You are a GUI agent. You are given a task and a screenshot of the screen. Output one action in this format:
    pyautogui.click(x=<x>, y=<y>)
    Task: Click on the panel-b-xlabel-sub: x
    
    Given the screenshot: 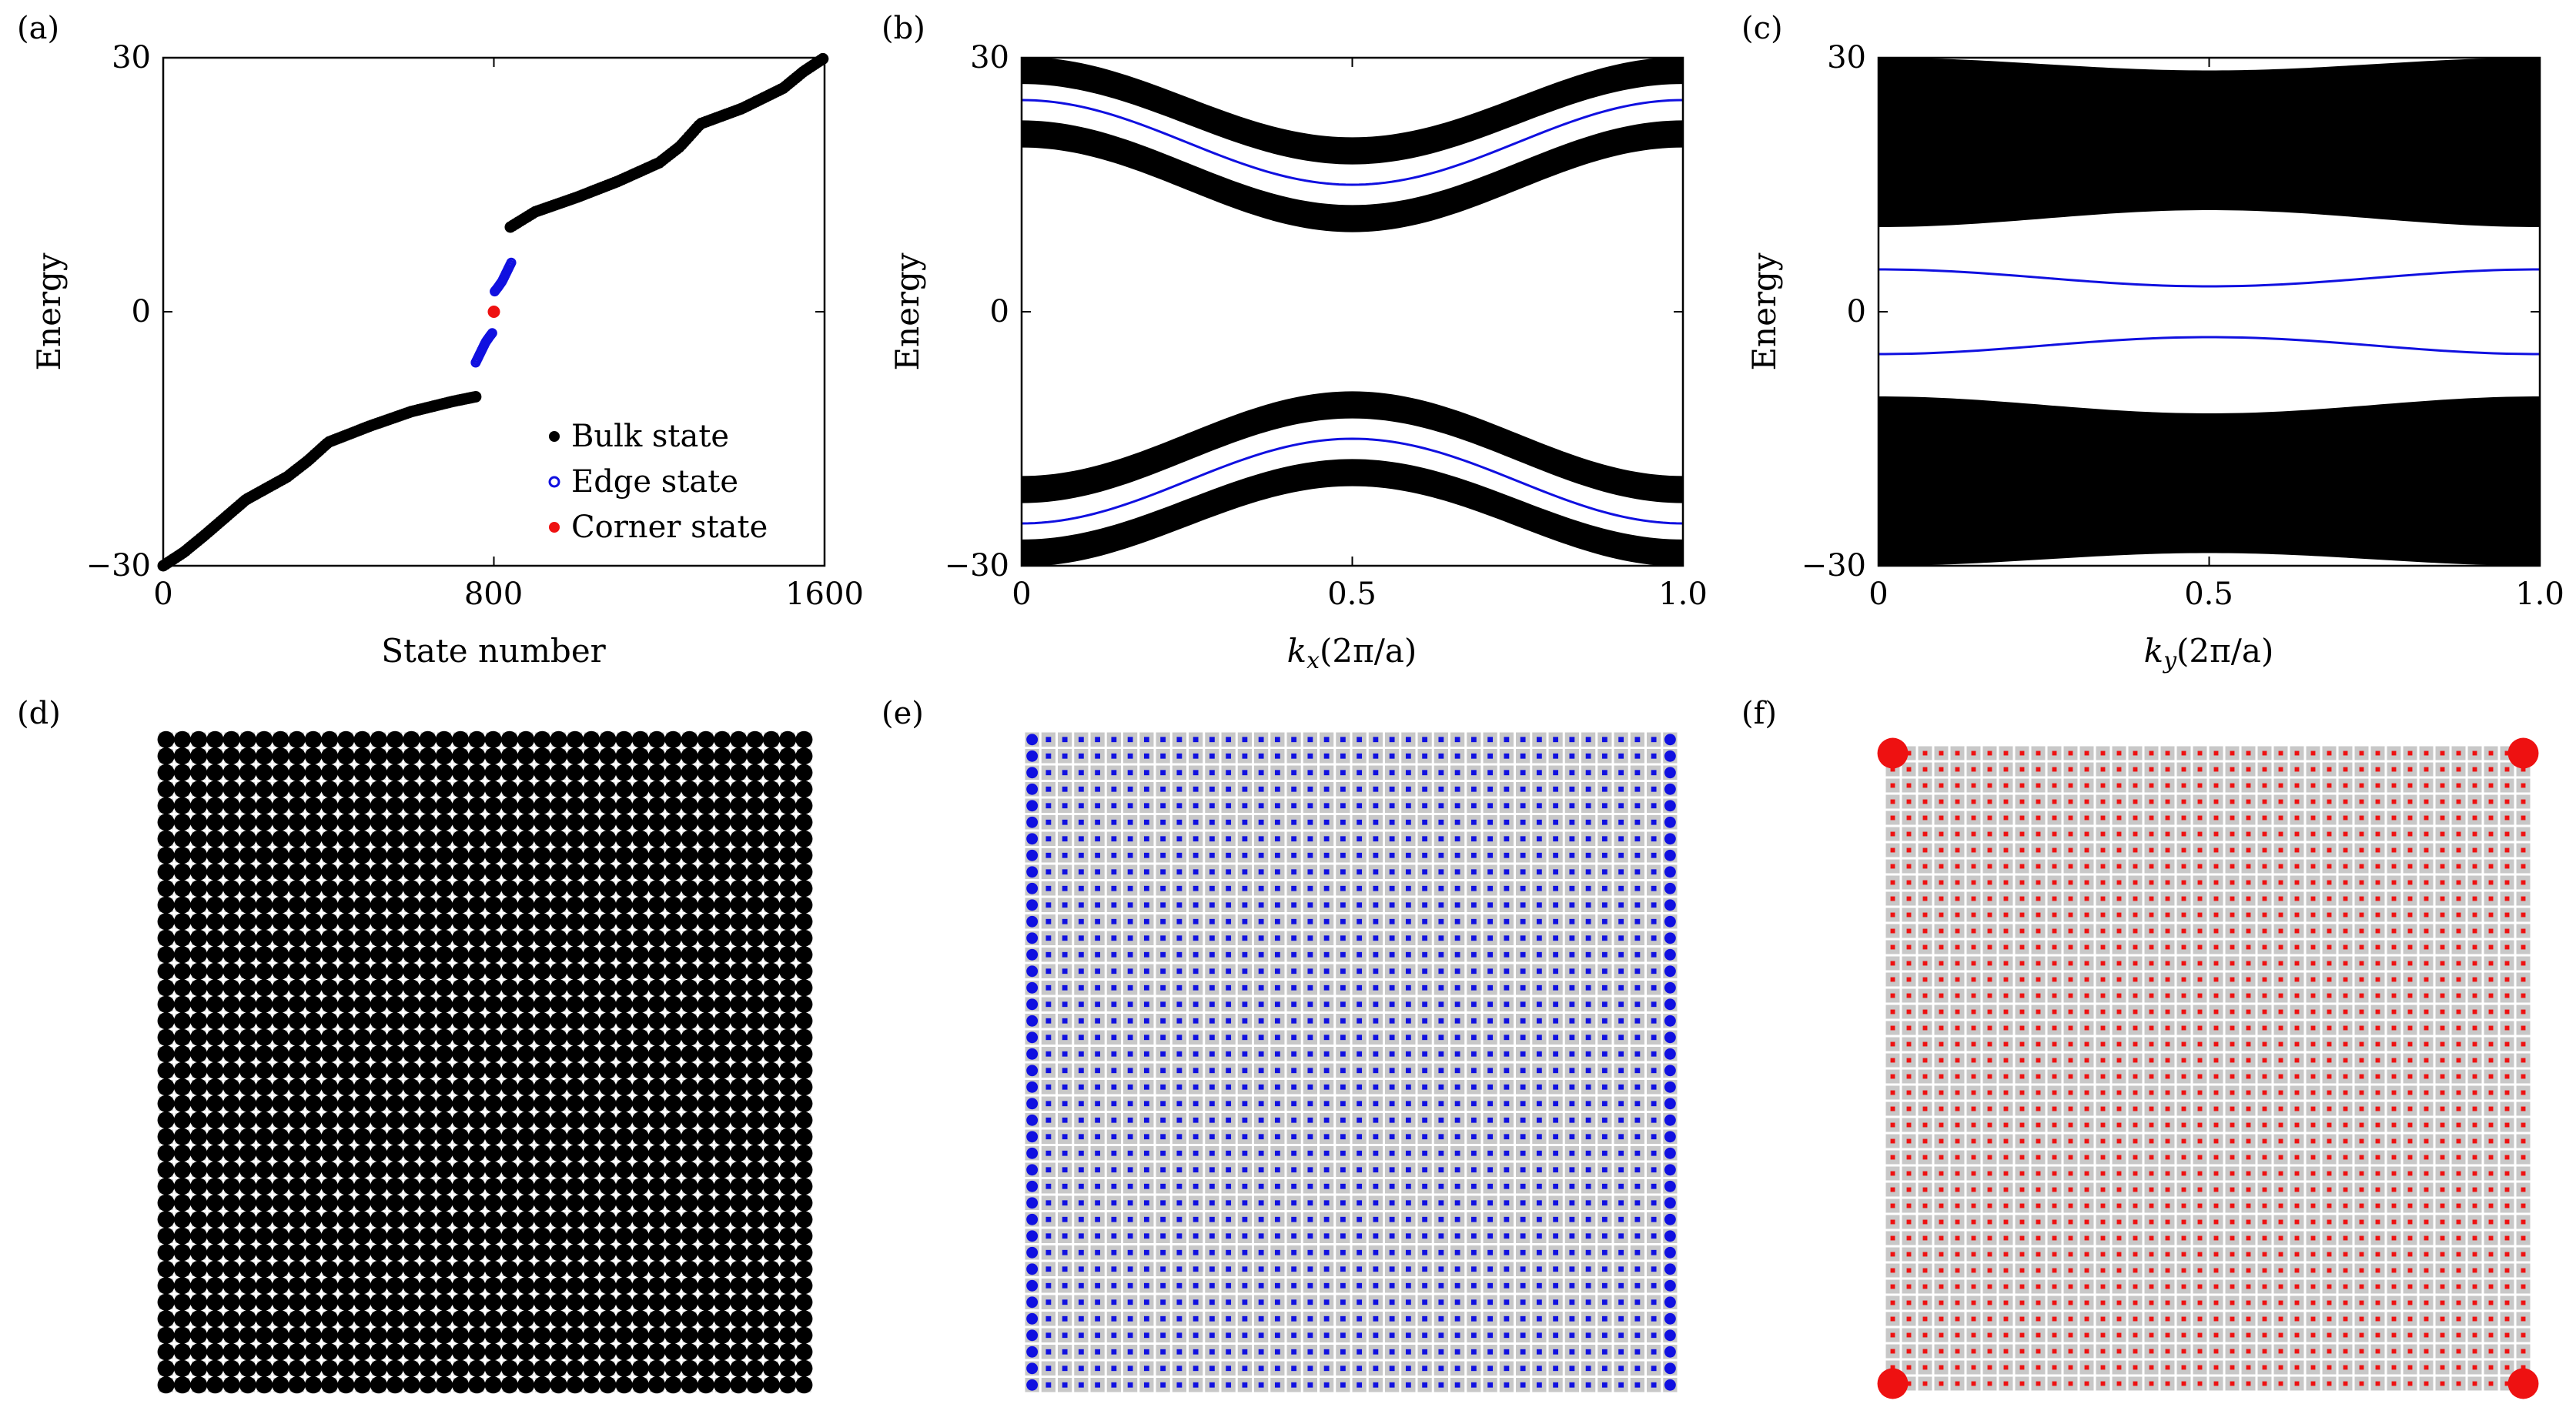 What is the action you would take?
    pyautogui.click(x=1313, y=660)
    